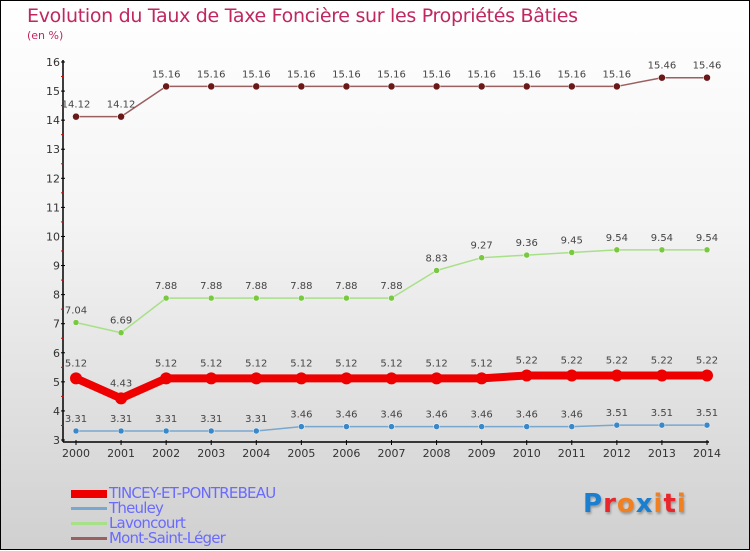 This screenshot has width=750, height=551. I want to click on logo-letter: P, so click(593, 504).